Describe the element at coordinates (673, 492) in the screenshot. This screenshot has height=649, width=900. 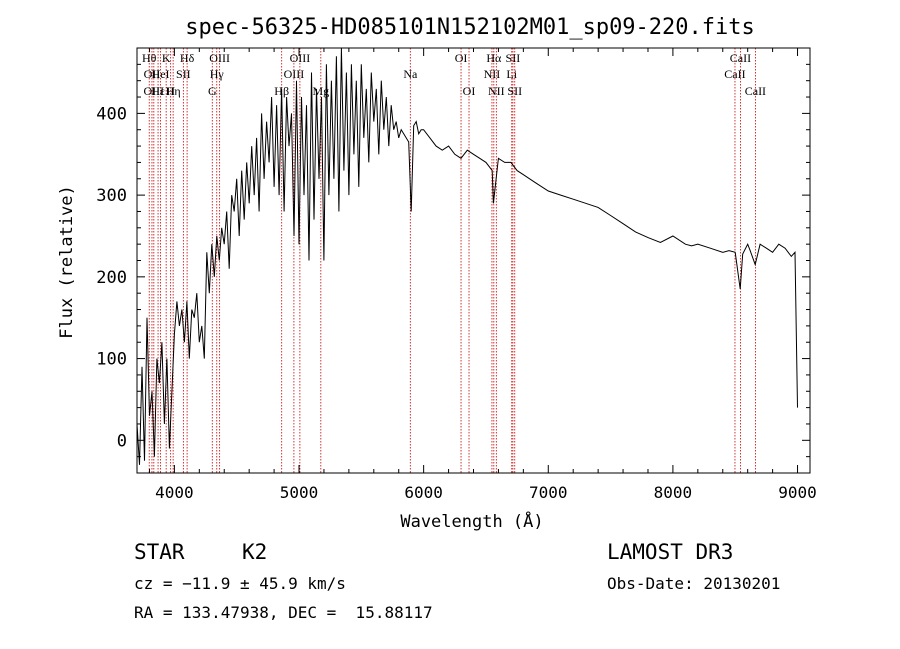
I see `x-tick-label: 8000` at that location.